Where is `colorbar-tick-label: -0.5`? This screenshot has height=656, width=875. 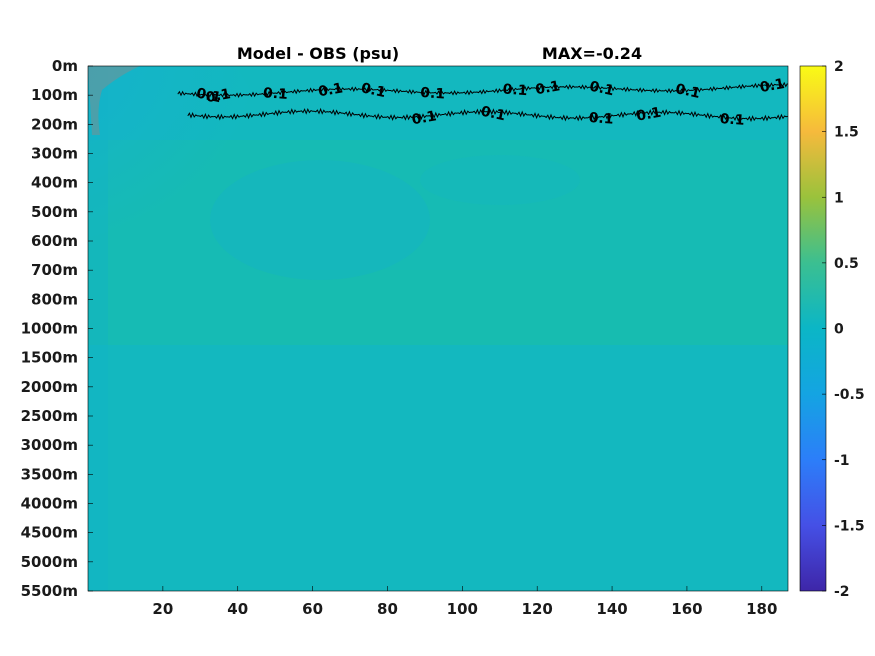
colorbar-tick-label: -0.5 is located at coordinates (849, 395).